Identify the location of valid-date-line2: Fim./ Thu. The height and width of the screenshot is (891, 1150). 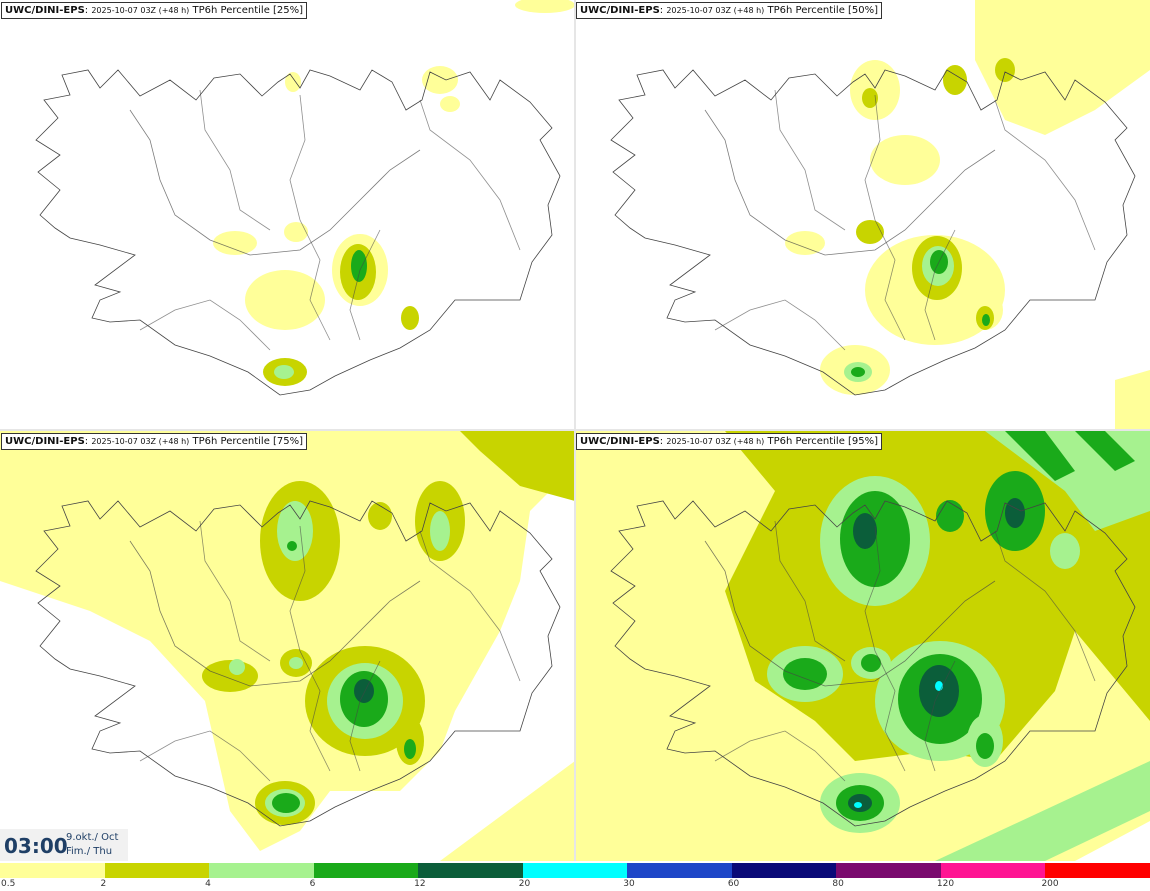
(89, 851).